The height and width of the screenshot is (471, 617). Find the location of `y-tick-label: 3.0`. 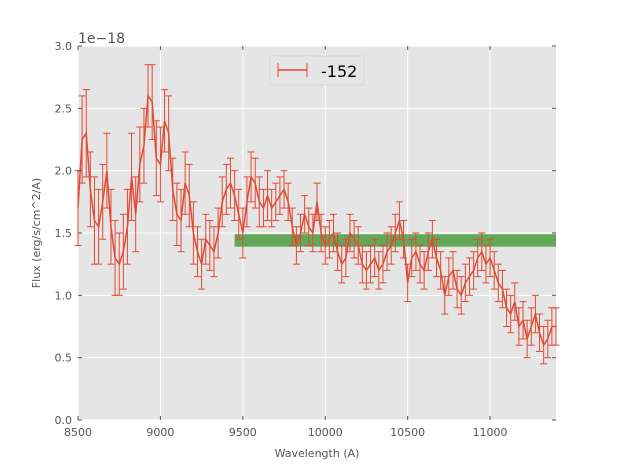

y-tick-label: 3.0 is located at coordinates (64, 46).